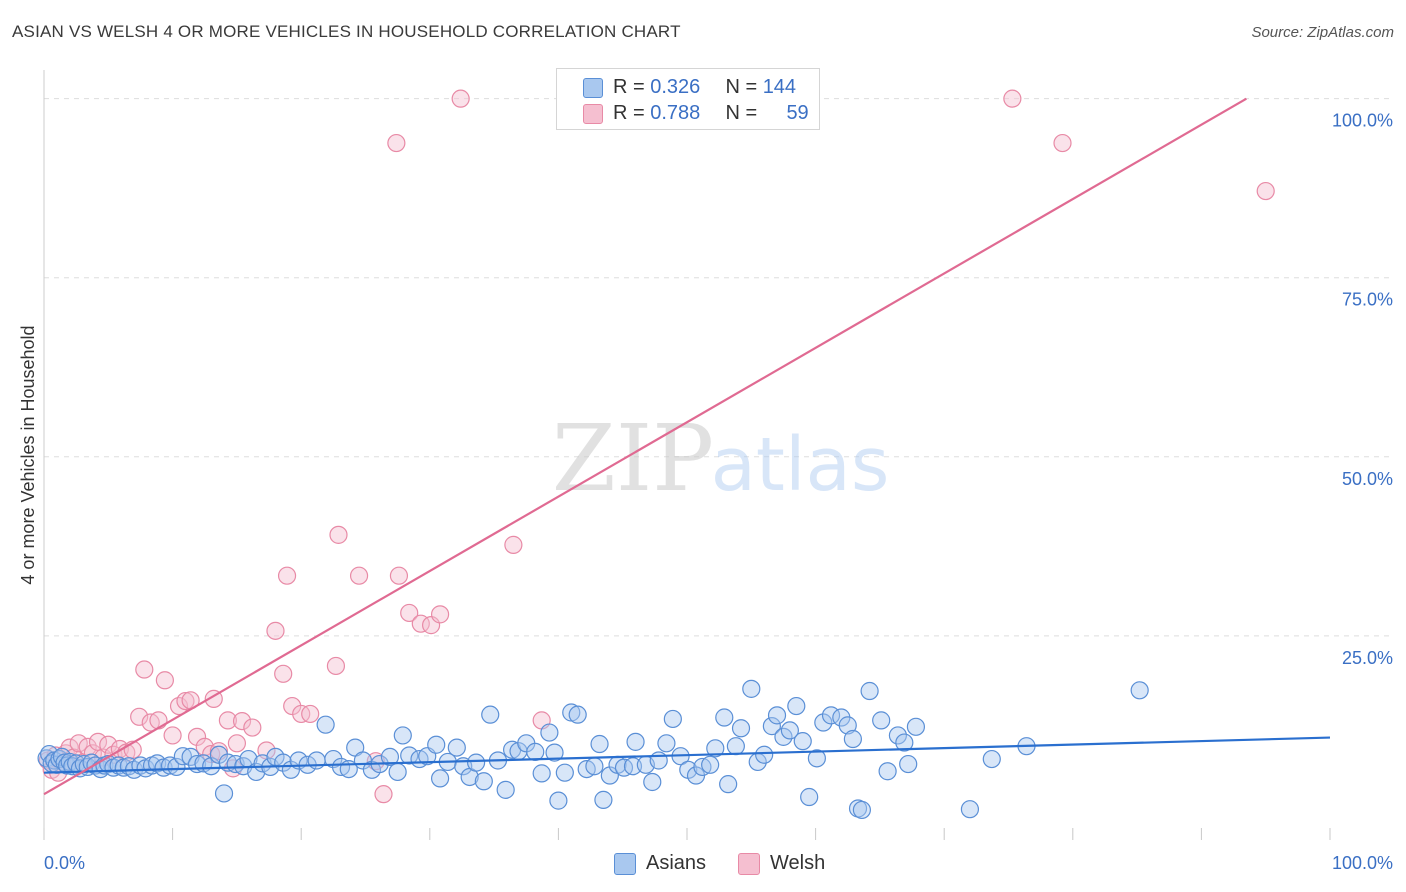 The width and height of the screenshot is (1406, 892). What do you see at coordinates (64, 863) in the screenshot?
I see `x-tick-label-min: 0.0%` at bounding box center [64, 863].